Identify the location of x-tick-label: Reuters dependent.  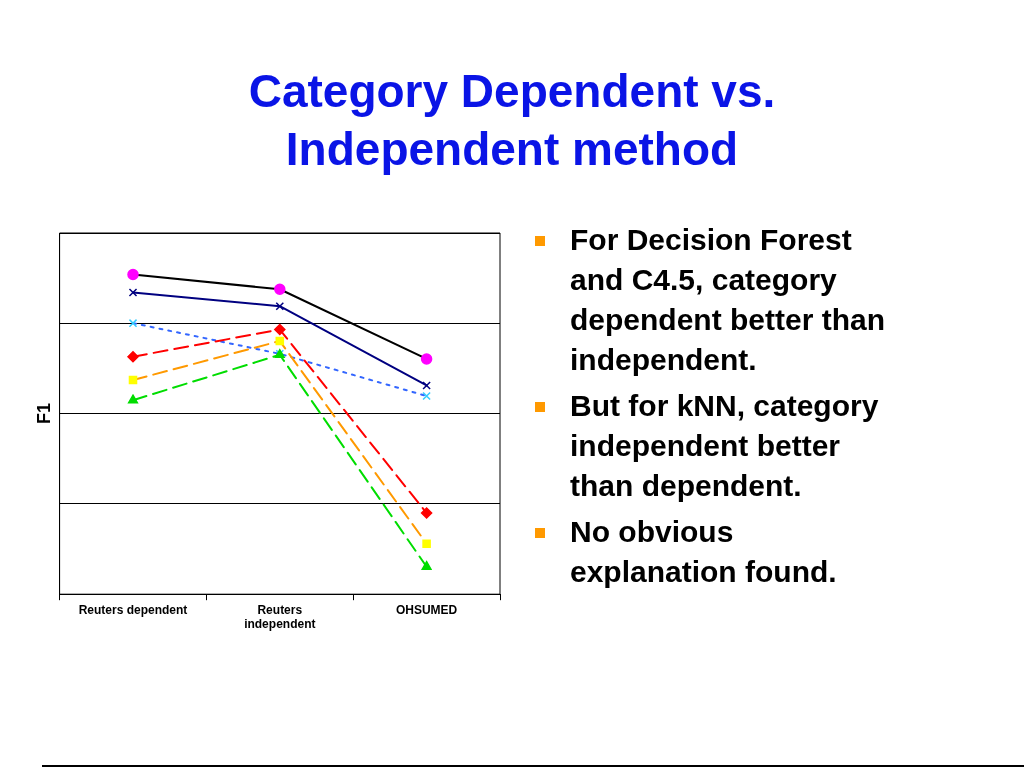
(133, 609).